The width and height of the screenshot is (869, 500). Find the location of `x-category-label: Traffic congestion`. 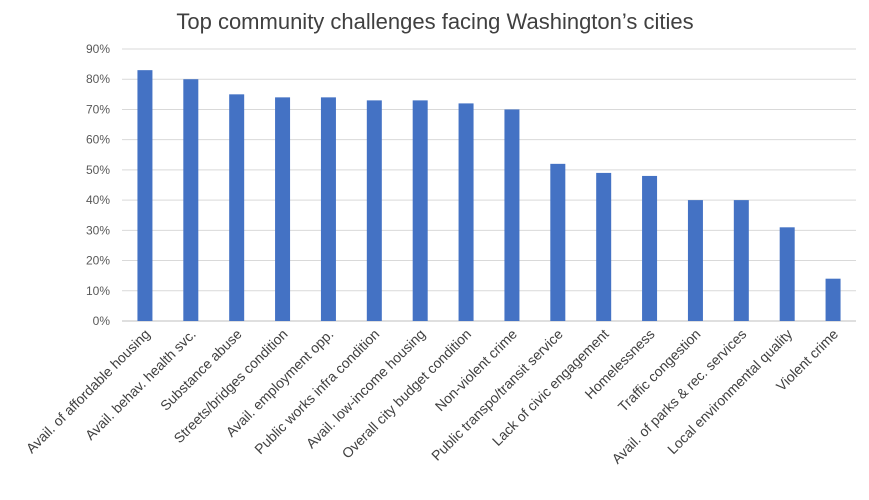

x-category-label: Traffic congestion is located at coordinates (659, 370).